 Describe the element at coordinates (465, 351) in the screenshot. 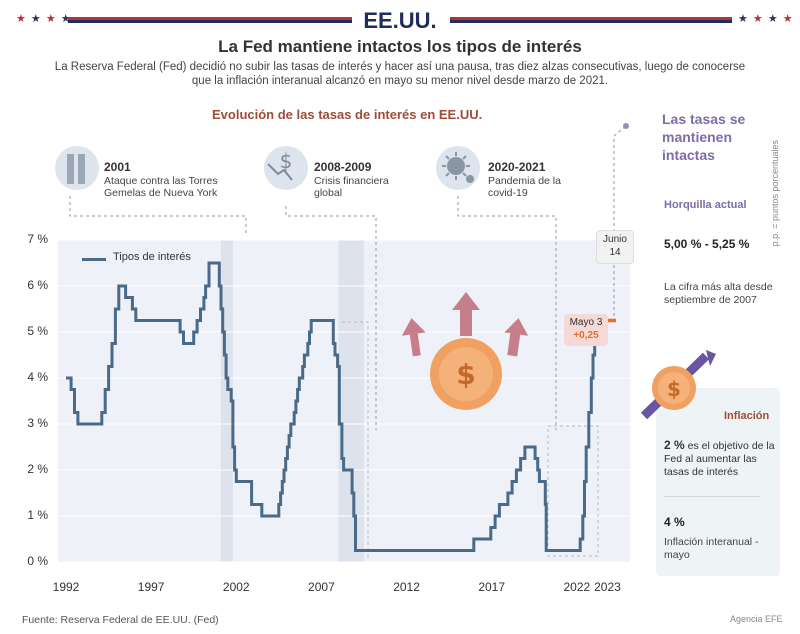

I see `rising-rates-illustration: $` at that location.